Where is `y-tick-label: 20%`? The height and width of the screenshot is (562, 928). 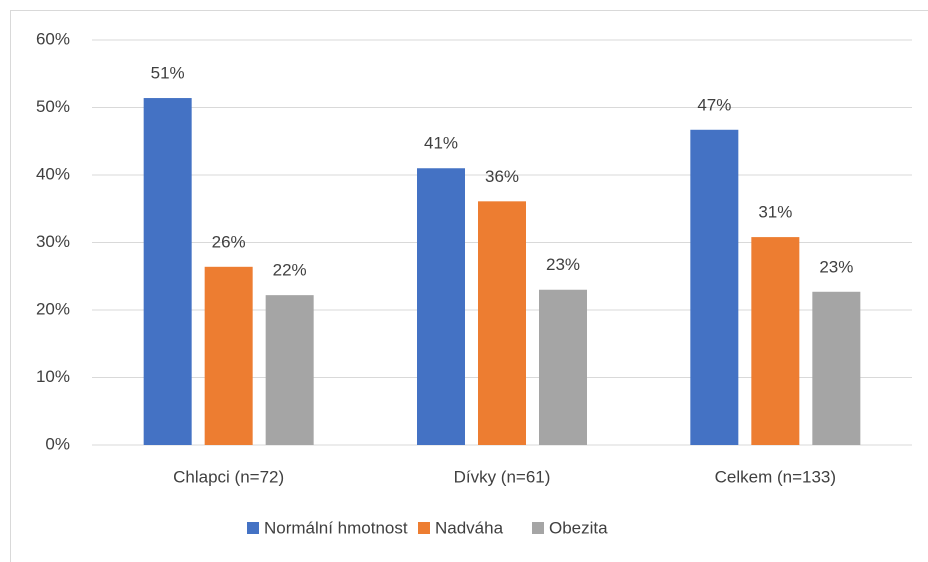
y-tick-label: 20% is located at coordinates (53, 308).